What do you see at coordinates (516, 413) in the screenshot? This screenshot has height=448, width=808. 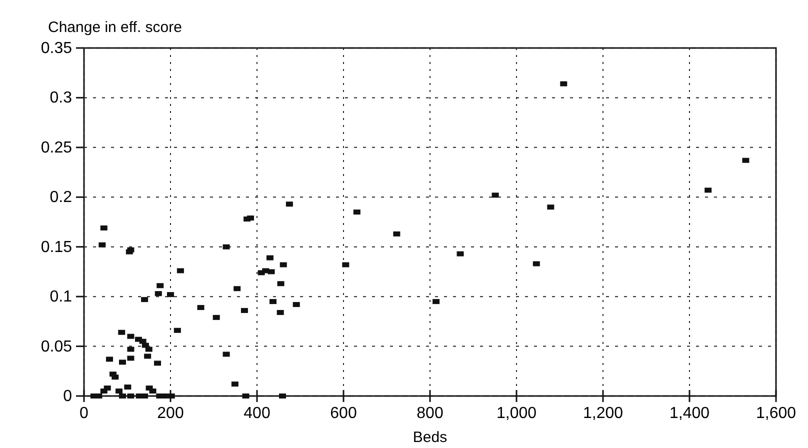 I see `x-tick-label: 1,000` at bounding box center [516, 413].